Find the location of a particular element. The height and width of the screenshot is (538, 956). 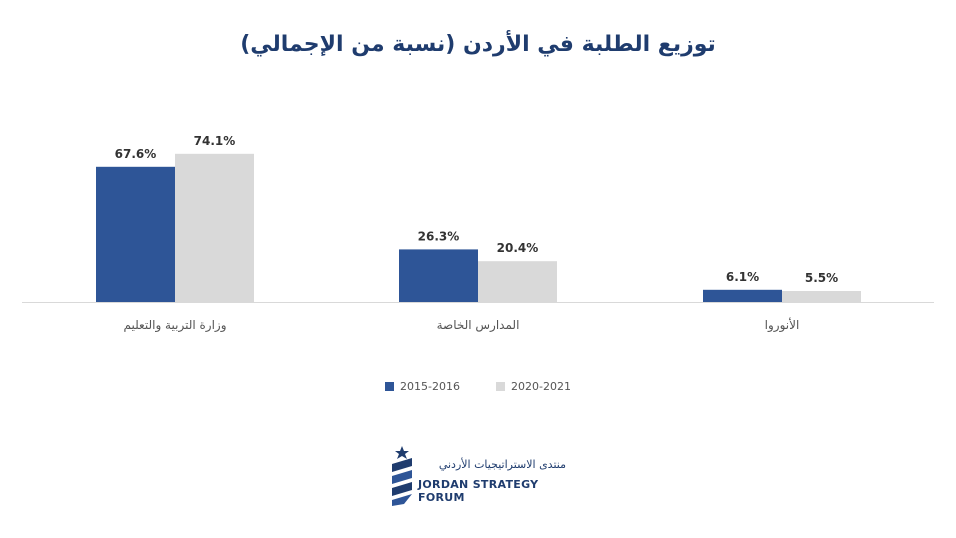

category-label-3: الأنوروا is located at coordinates (782, 325).